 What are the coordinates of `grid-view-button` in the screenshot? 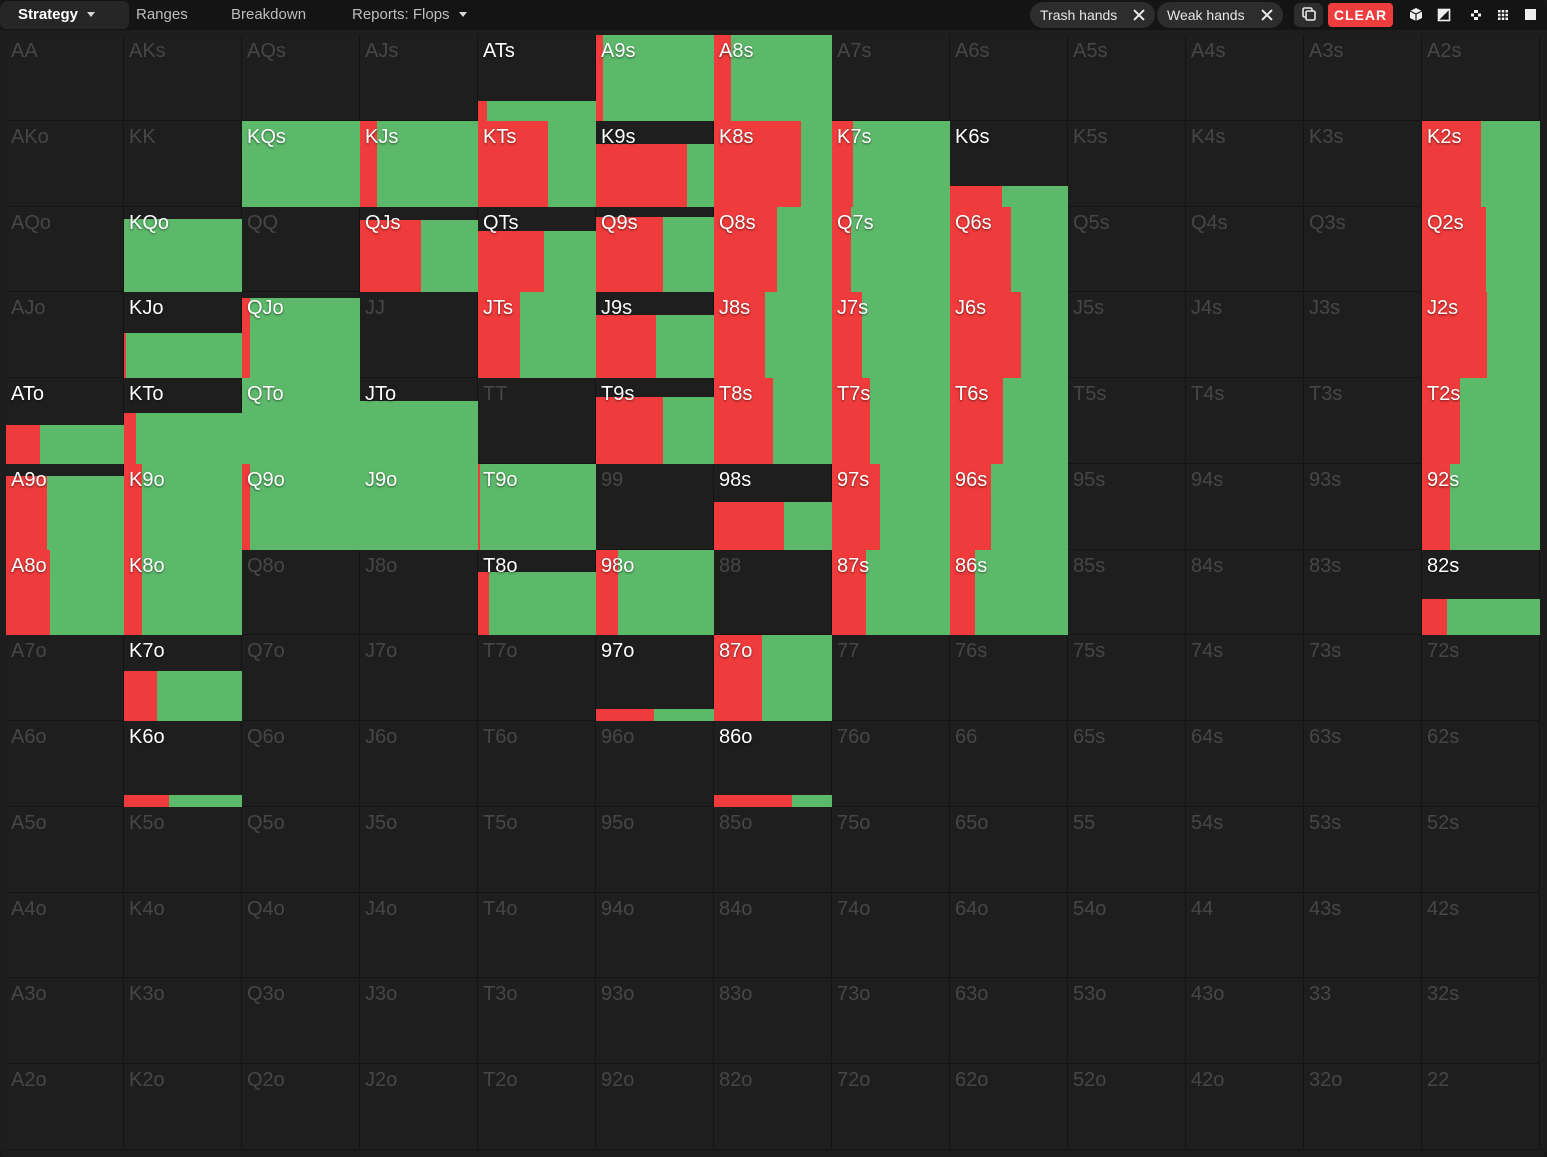 It's located at (1503, 15).